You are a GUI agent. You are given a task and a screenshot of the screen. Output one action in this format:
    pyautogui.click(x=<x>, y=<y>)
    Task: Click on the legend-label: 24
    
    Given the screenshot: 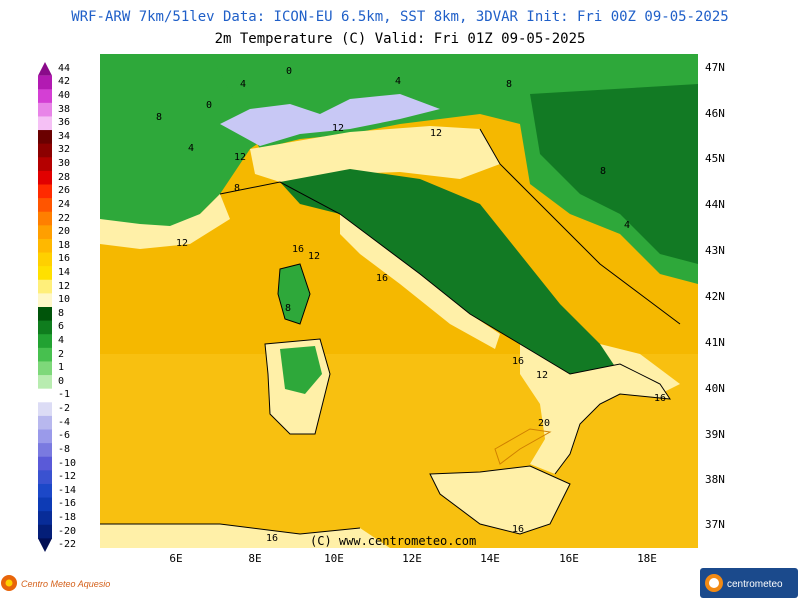 What is the action you would take?
    pyautogui.click(x=64, y=204)
    